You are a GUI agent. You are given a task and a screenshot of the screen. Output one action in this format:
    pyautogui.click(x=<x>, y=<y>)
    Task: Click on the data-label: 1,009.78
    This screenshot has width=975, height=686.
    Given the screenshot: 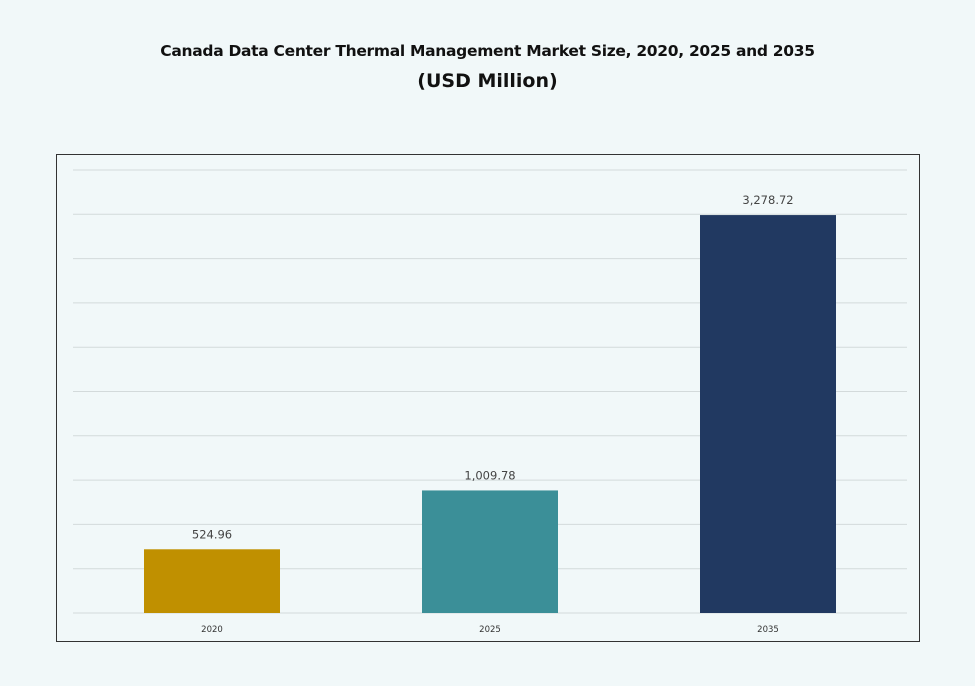 What is the action you would take?
    pyautogui.click(x=489, y=475)
    